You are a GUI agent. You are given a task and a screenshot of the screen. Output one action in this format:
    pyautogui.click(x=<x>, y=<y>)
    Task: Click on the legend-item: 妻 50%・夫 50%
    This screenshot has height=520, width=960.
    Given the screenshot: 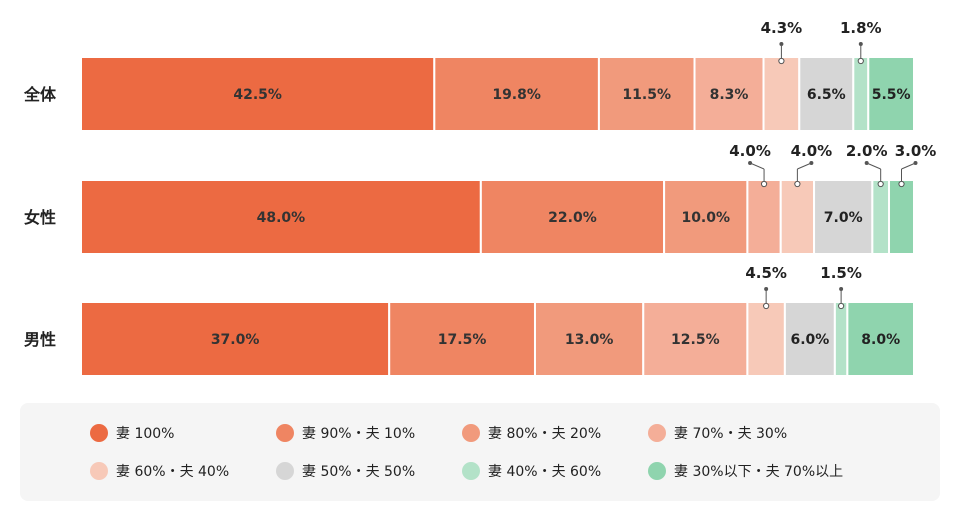 What is the action you would take?
    pyautogui.click(x=345, y=471)
    